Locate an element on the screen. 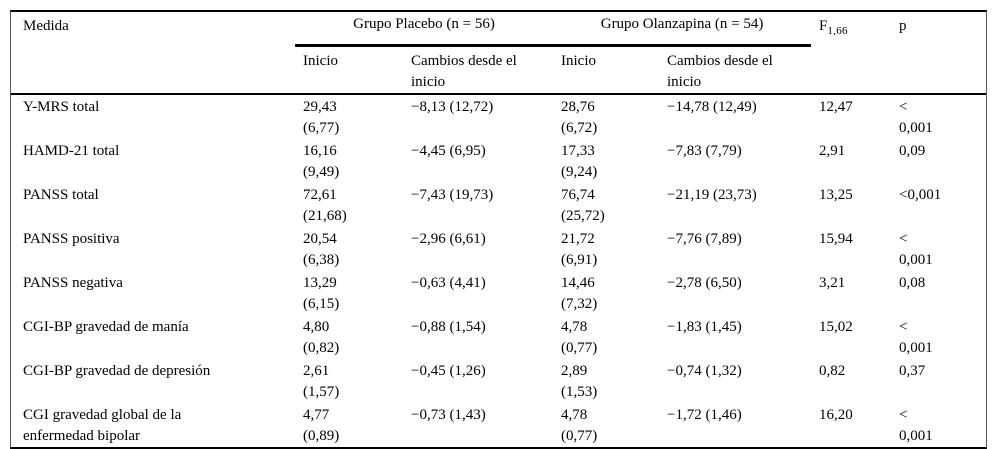 This screenshot has height=449, width=992. cell-f-value: 0,82 is located at coordinates (832, 371).